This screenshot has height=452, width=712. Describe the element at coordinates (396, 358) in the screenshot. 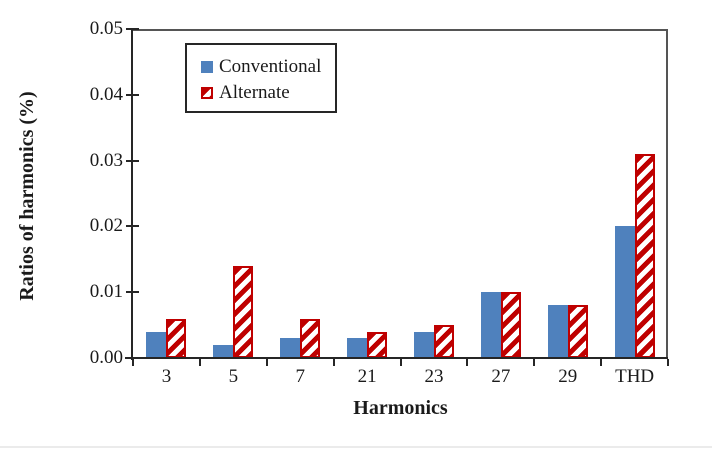

I see `x-axis-line` at that location.